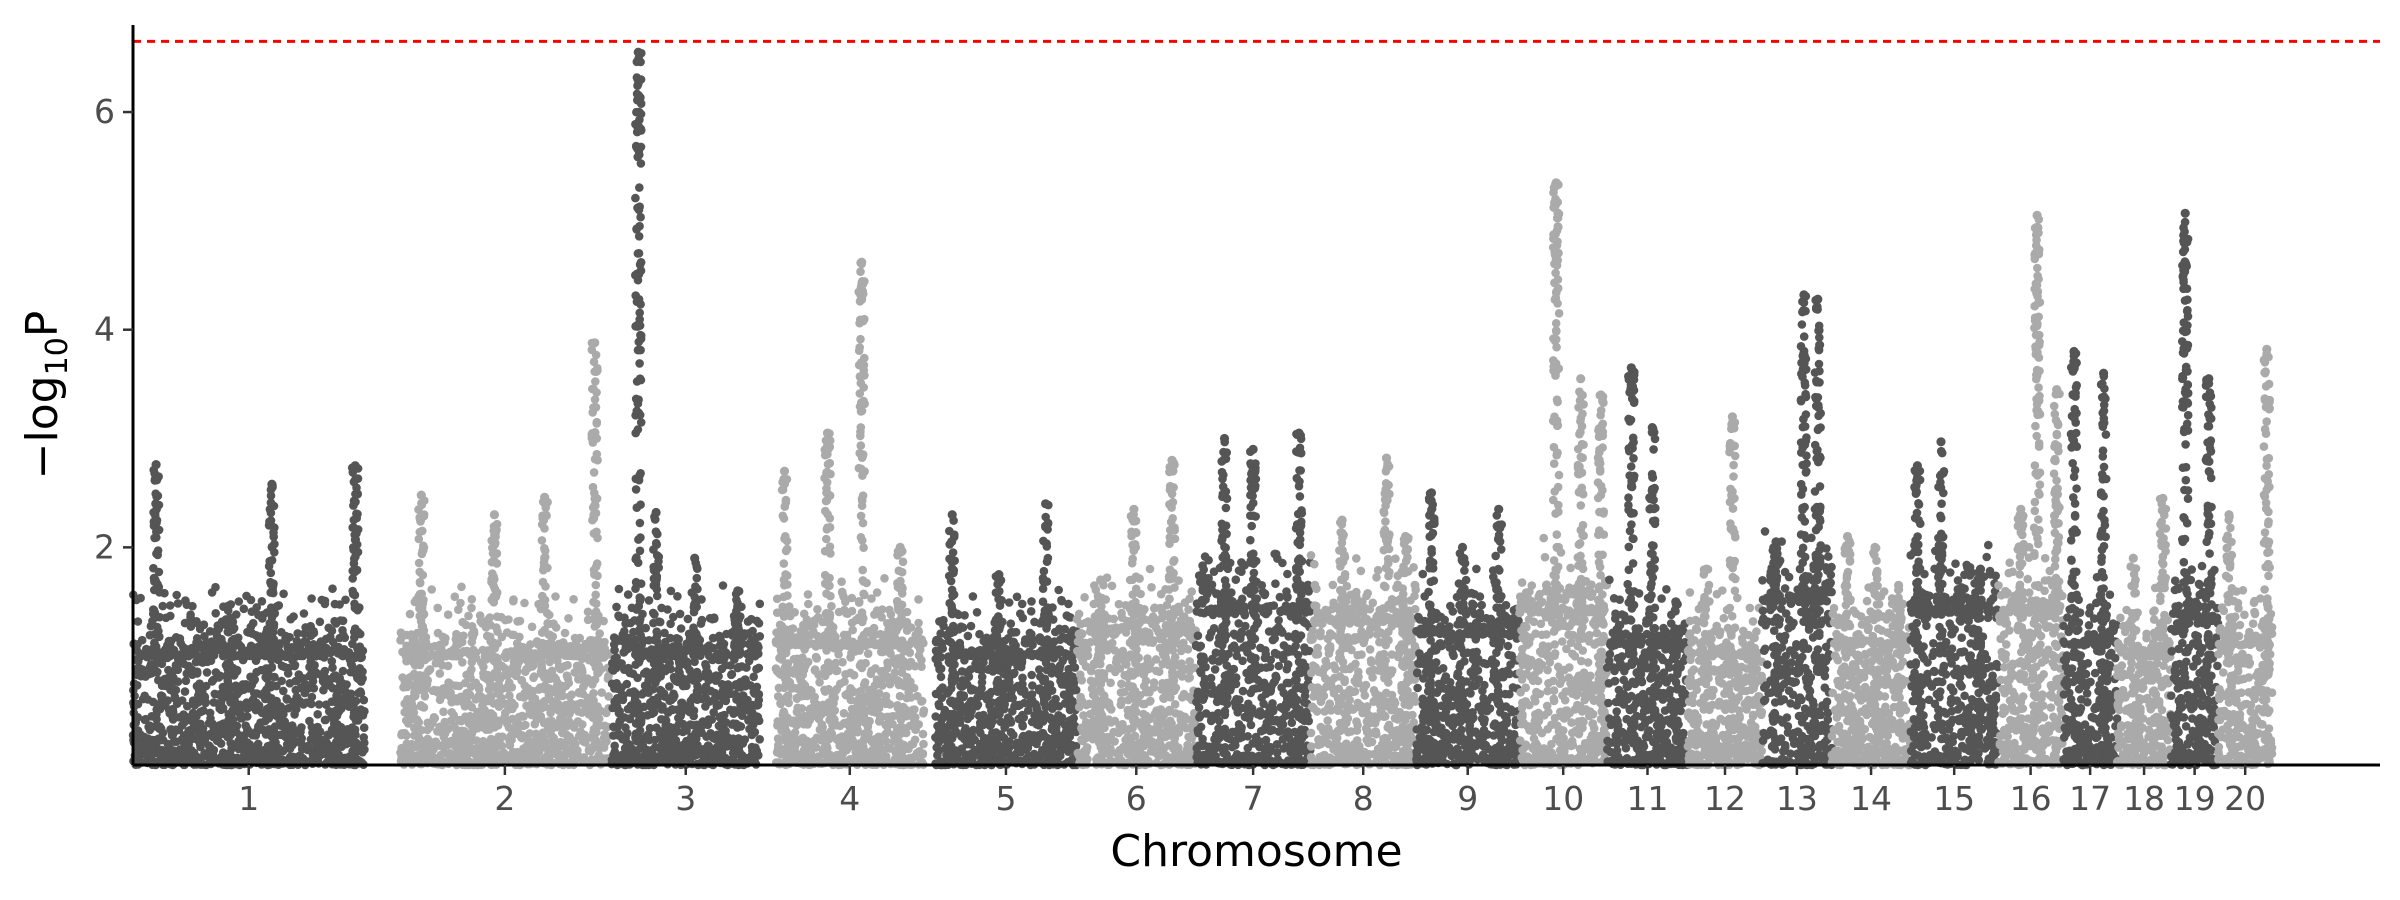 This screenshot has width=2400, height=900. Describe the element at coordinates (850, 513) in the screenshot. I see `chromosome-4-points` at that location.